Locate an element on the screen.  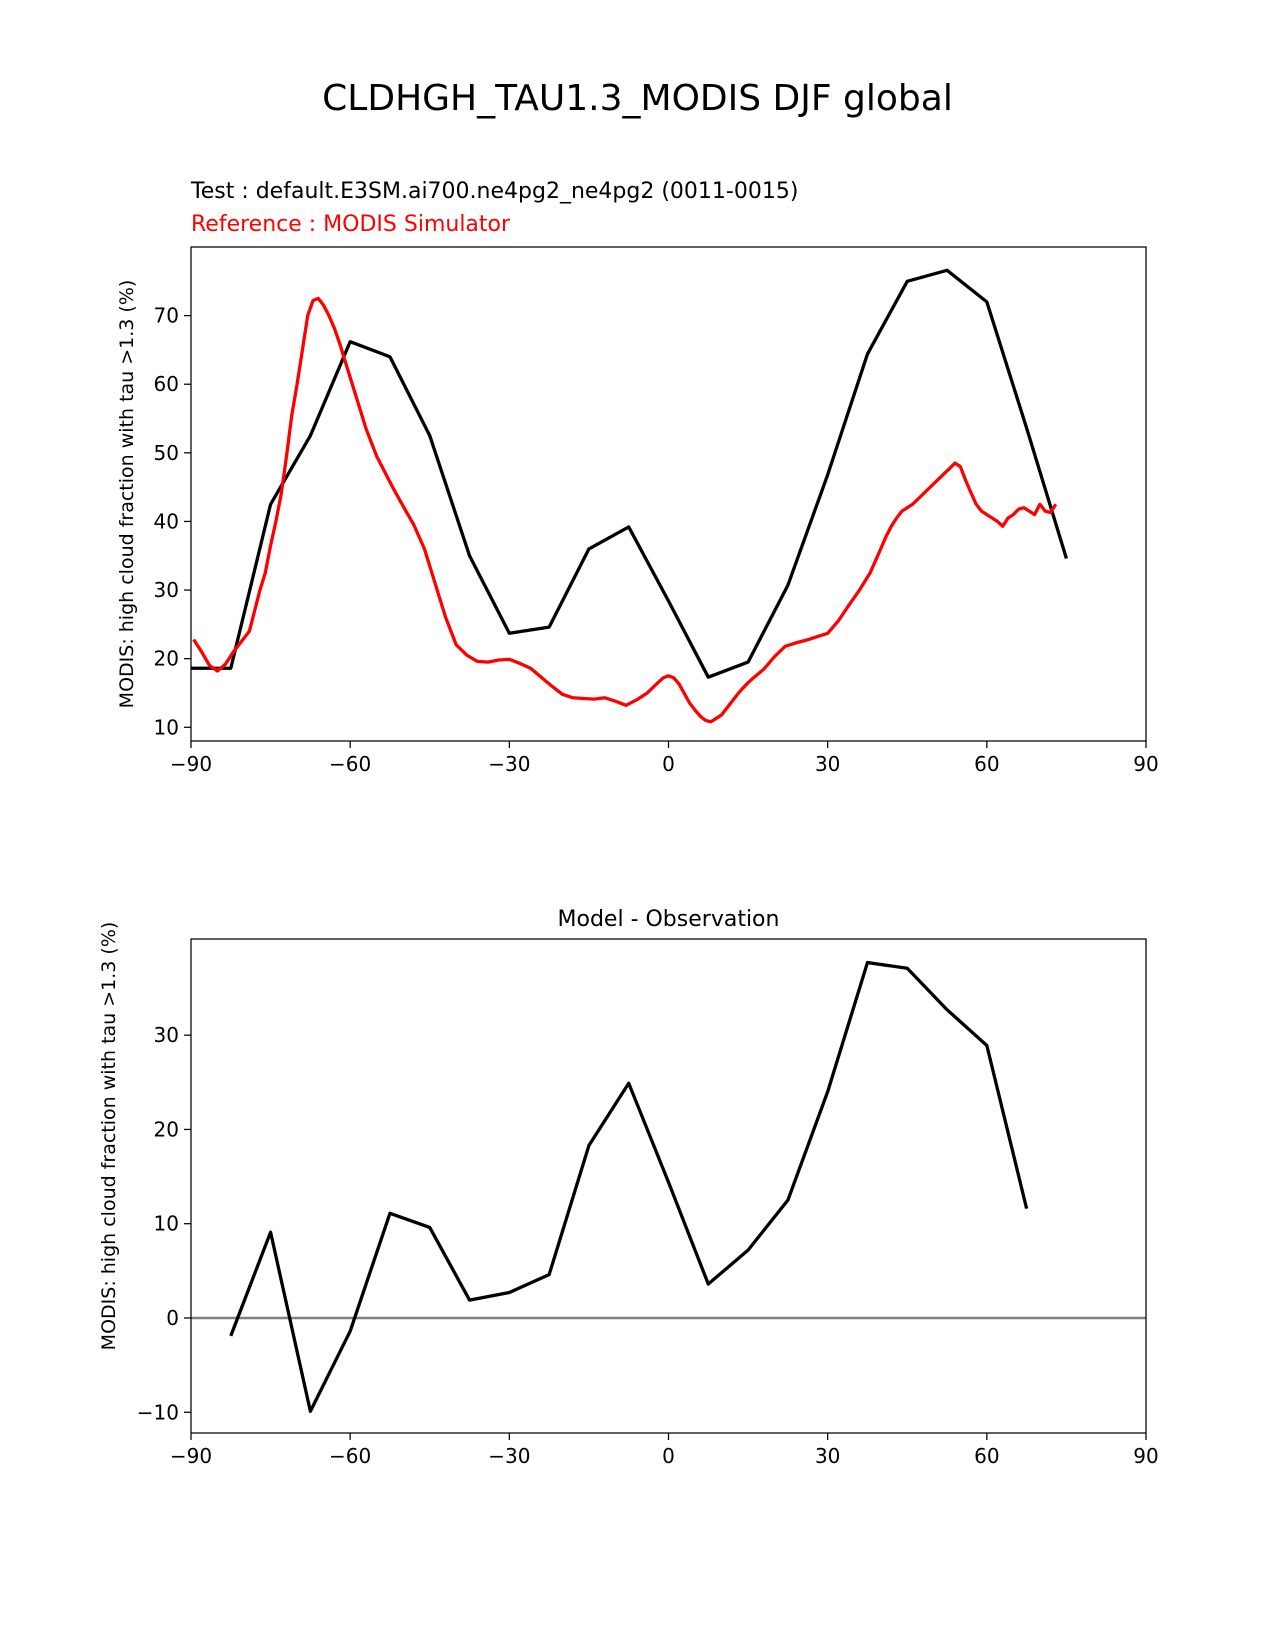
figure-suptitle: CLDHGH_TAU1.3_MODIS DJF global is located at coordinates (637, 98).